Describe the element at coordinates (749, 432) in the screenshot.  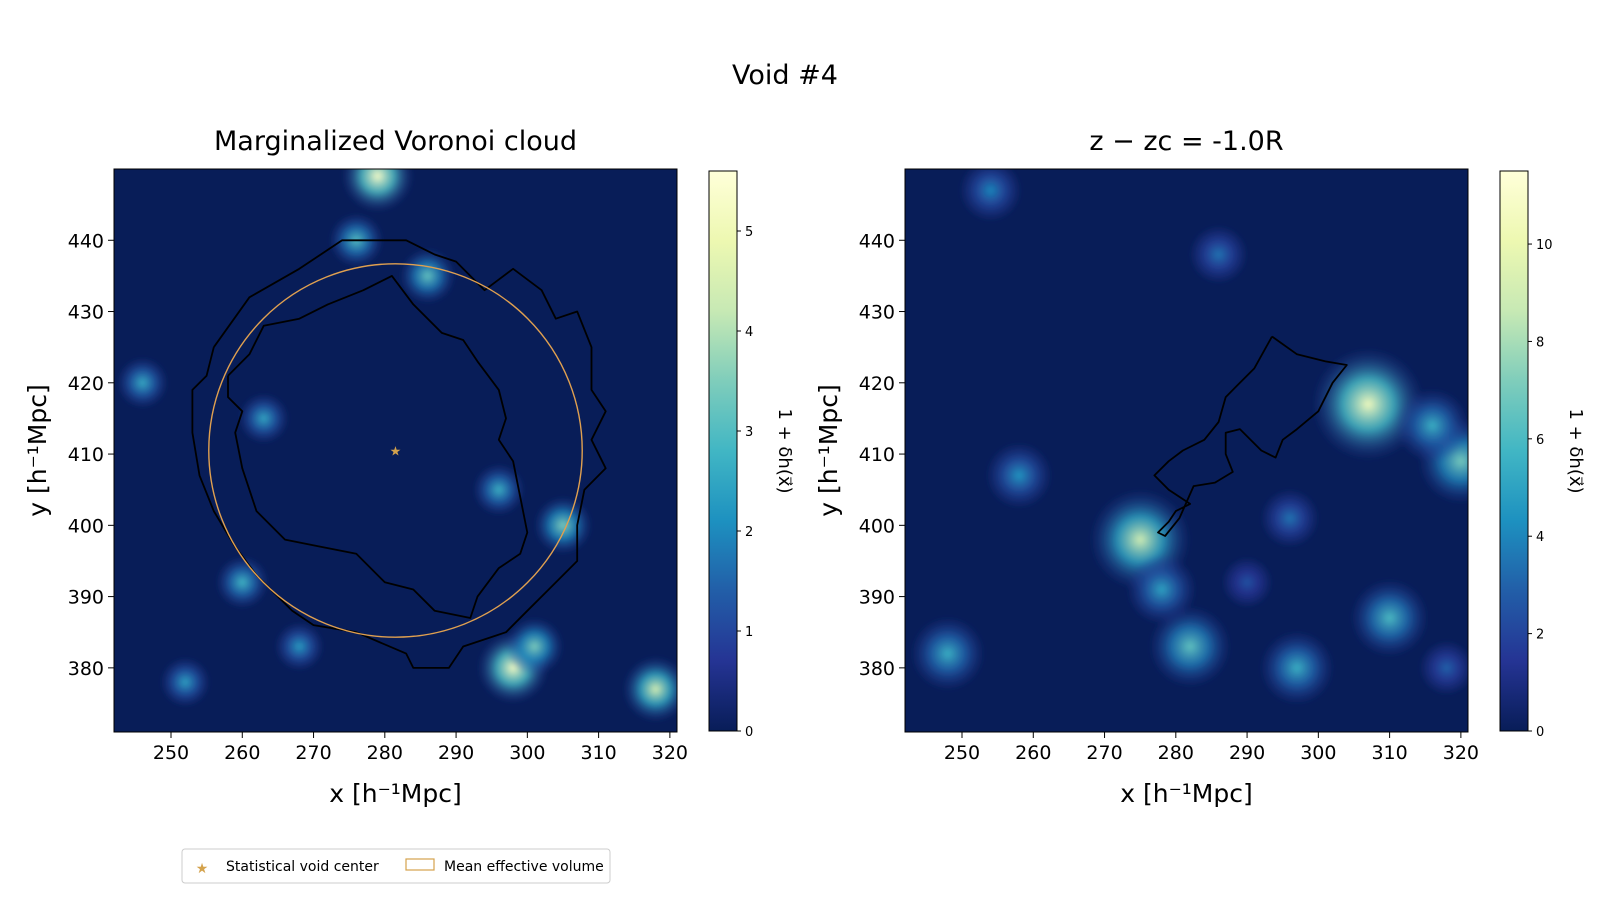
I see `colorbar-tick-label: 3` at that location.